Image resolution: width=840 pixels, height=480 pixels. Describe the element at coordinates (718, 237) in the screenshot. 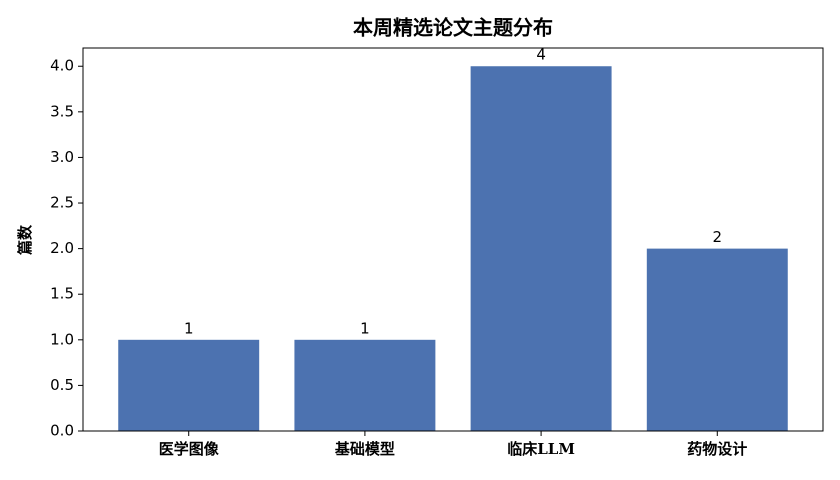

I see `value-label: 2` at that location.